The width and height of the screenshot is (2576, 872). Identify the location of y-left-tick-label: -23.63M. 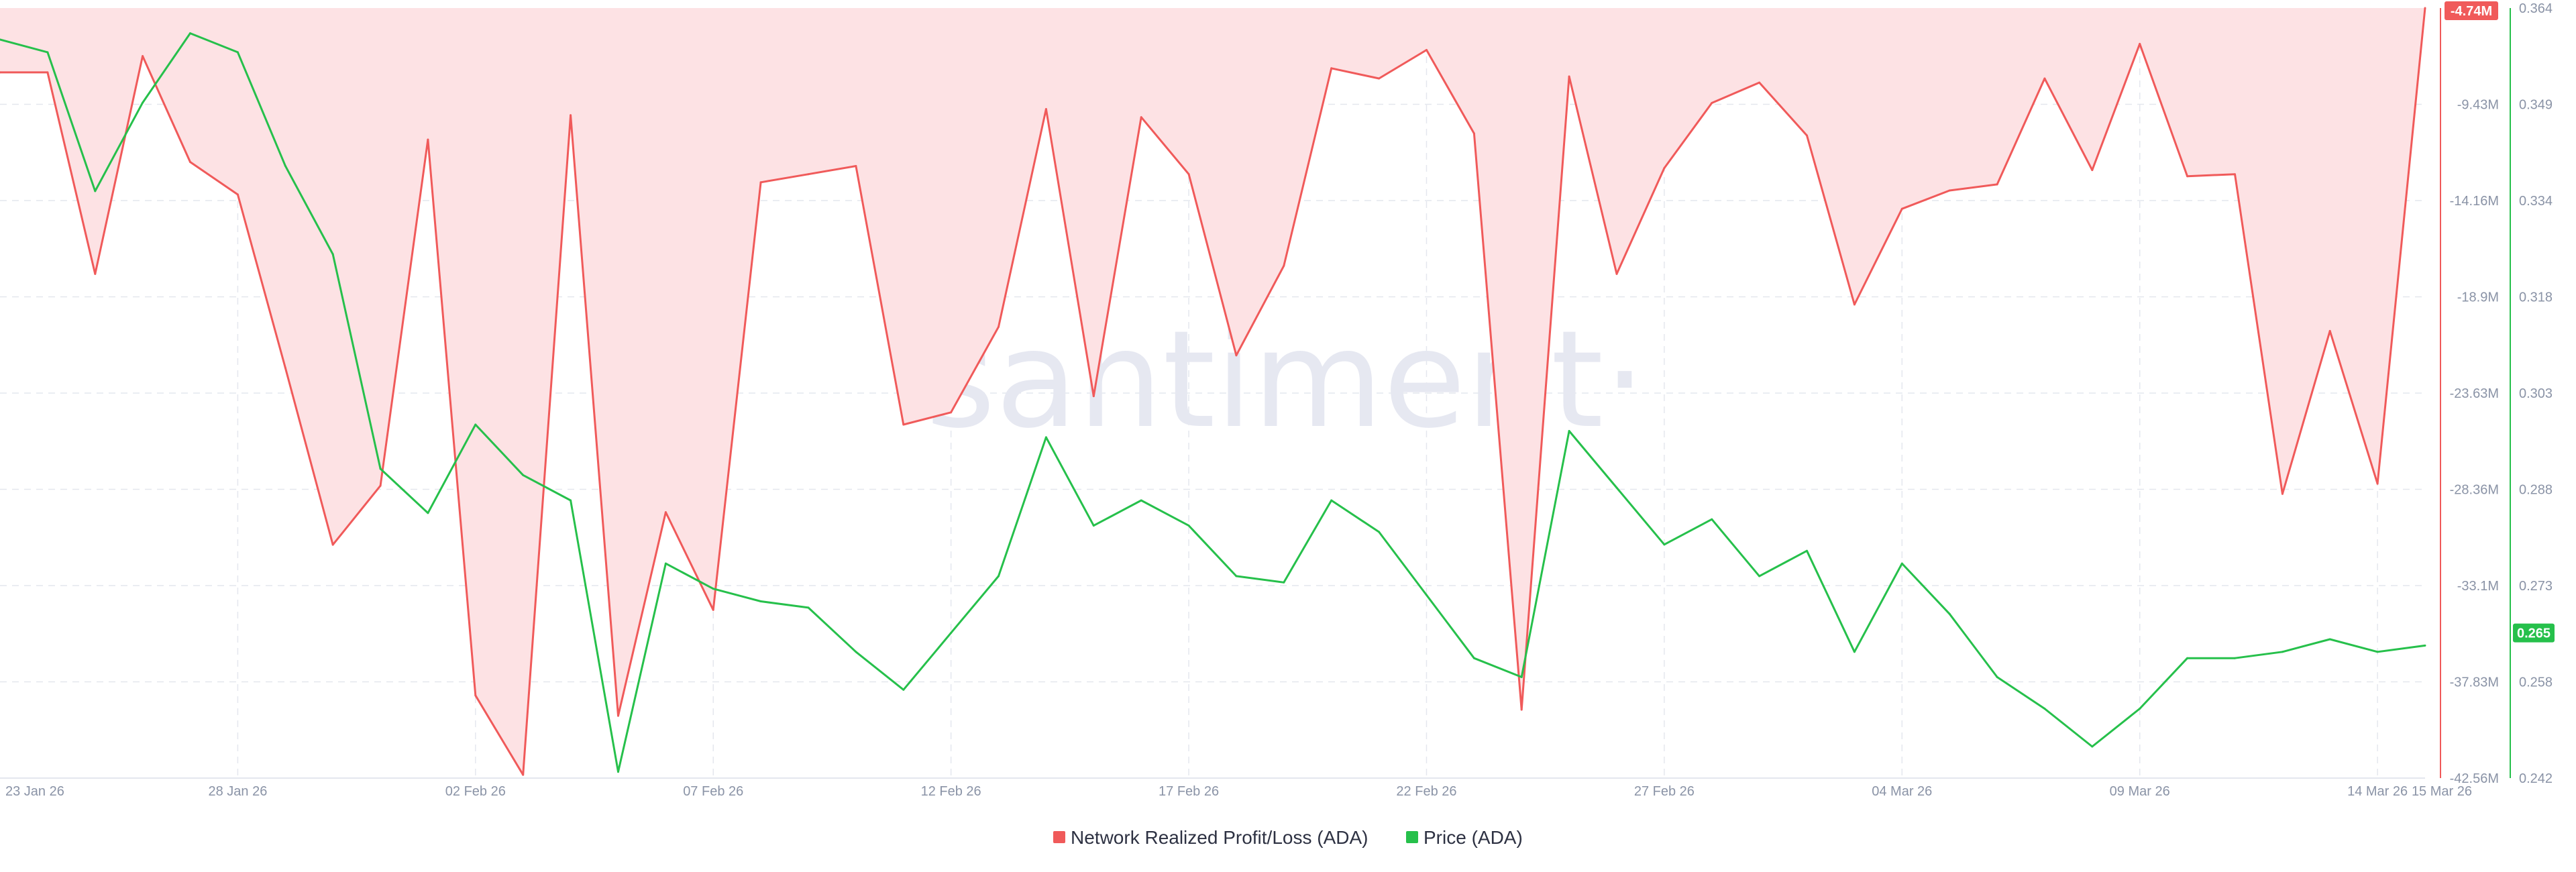
(2474, 393).